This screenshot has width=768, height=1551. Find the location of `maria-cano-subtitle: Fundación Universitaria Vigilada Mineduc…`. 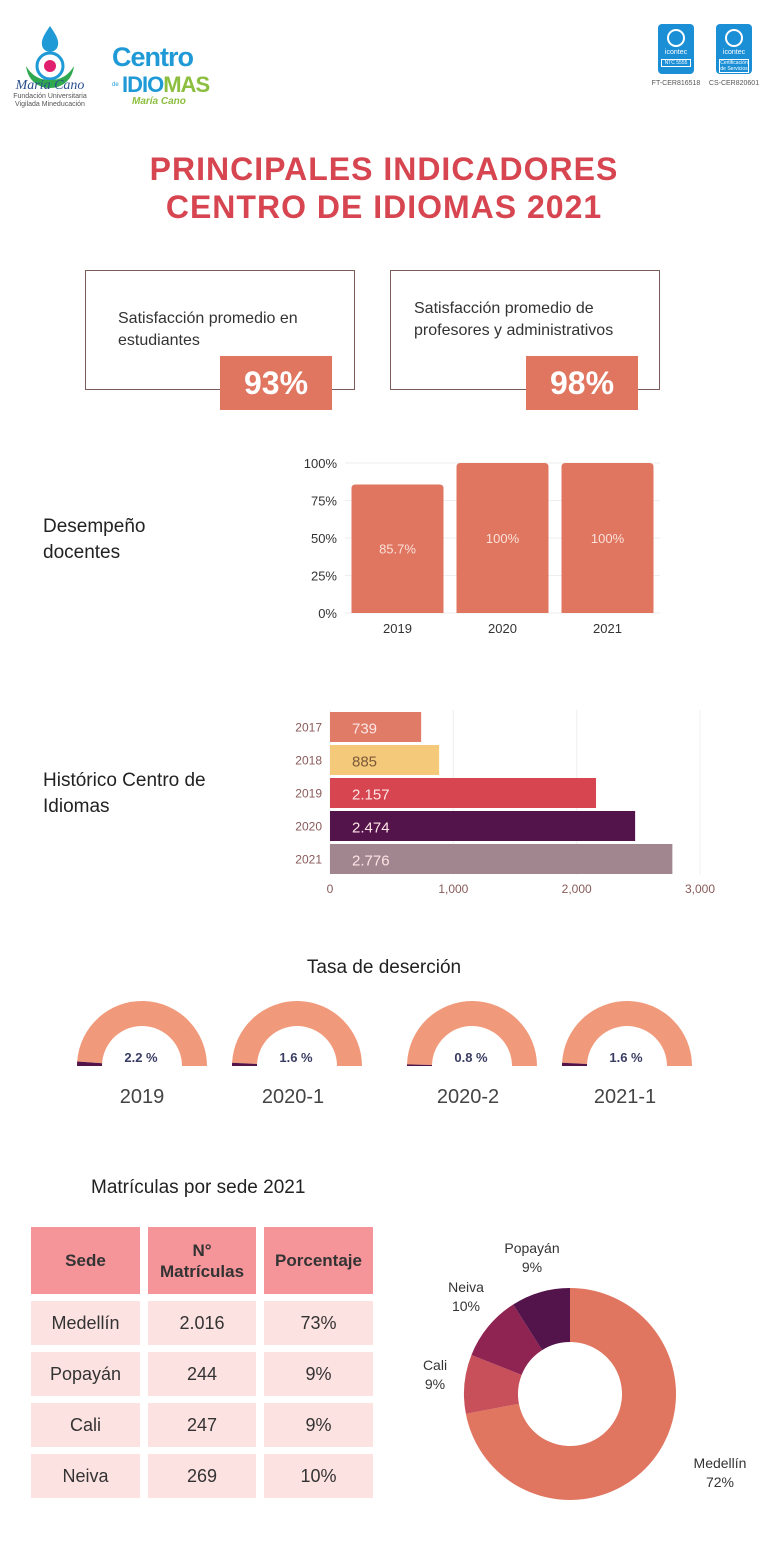

maria-cano-subtitle: Fundación Universitaria Vigilada Mineduc… is located at coordinates (50, 100).